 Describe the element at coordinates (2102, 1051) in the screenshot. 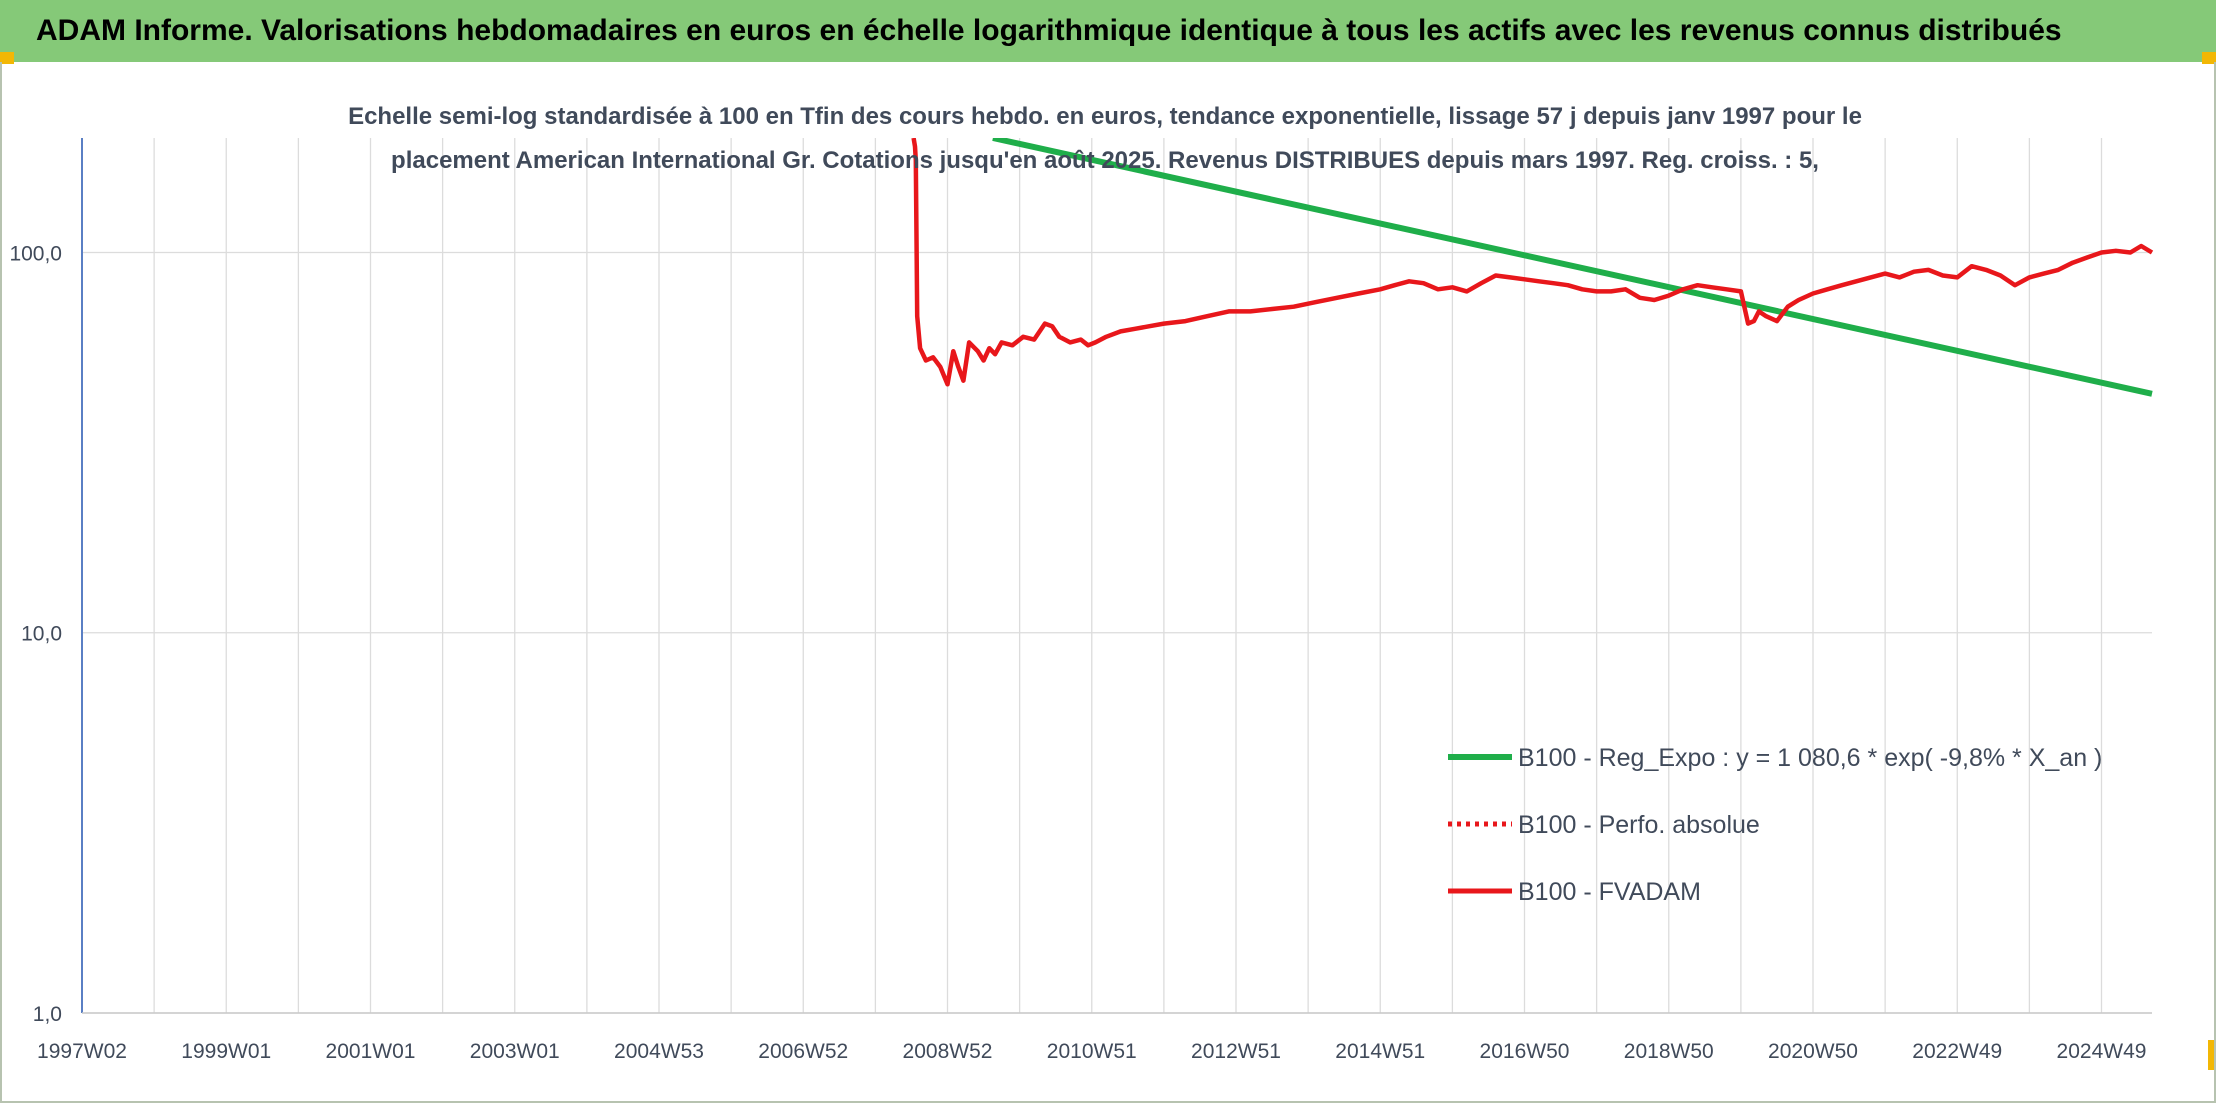

I see `x-tick-label: 2024W49` at that location.